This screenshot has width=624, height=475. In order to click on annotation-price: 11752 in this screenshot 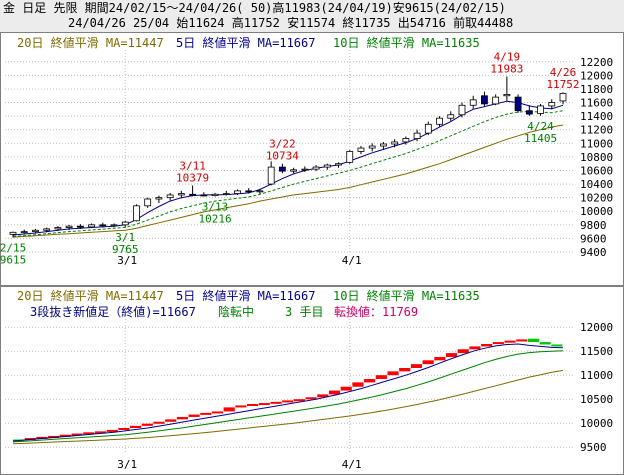, I will do `click(562, 84)`.